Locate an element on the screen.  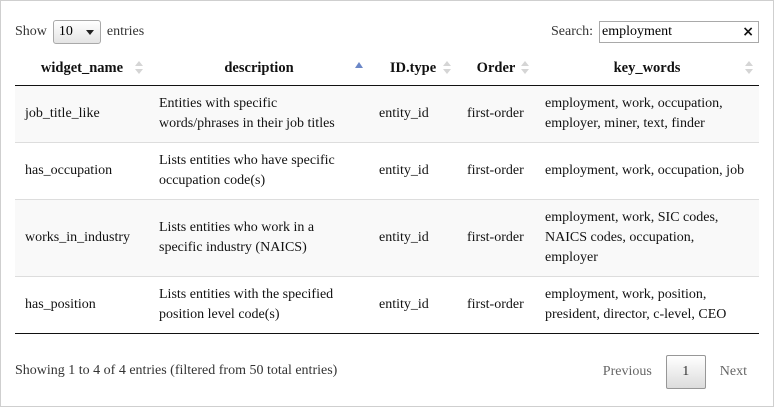
search-label: Search: is located at coordinates (572, 31).